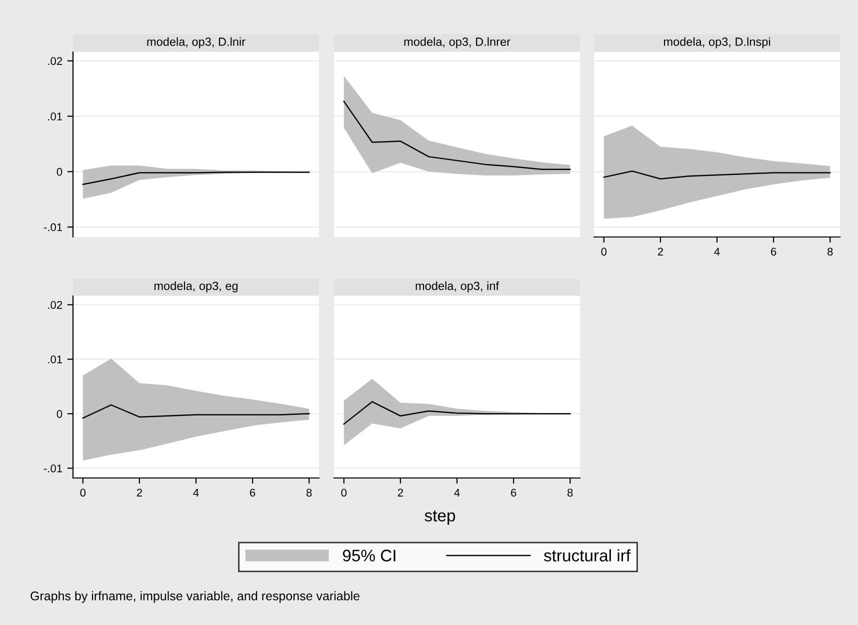  What do you see at coordinates (717, 42) in the screenshot?
I see `chart-title: modela, op3, D.lnspi` at bounding box center [717, 42].